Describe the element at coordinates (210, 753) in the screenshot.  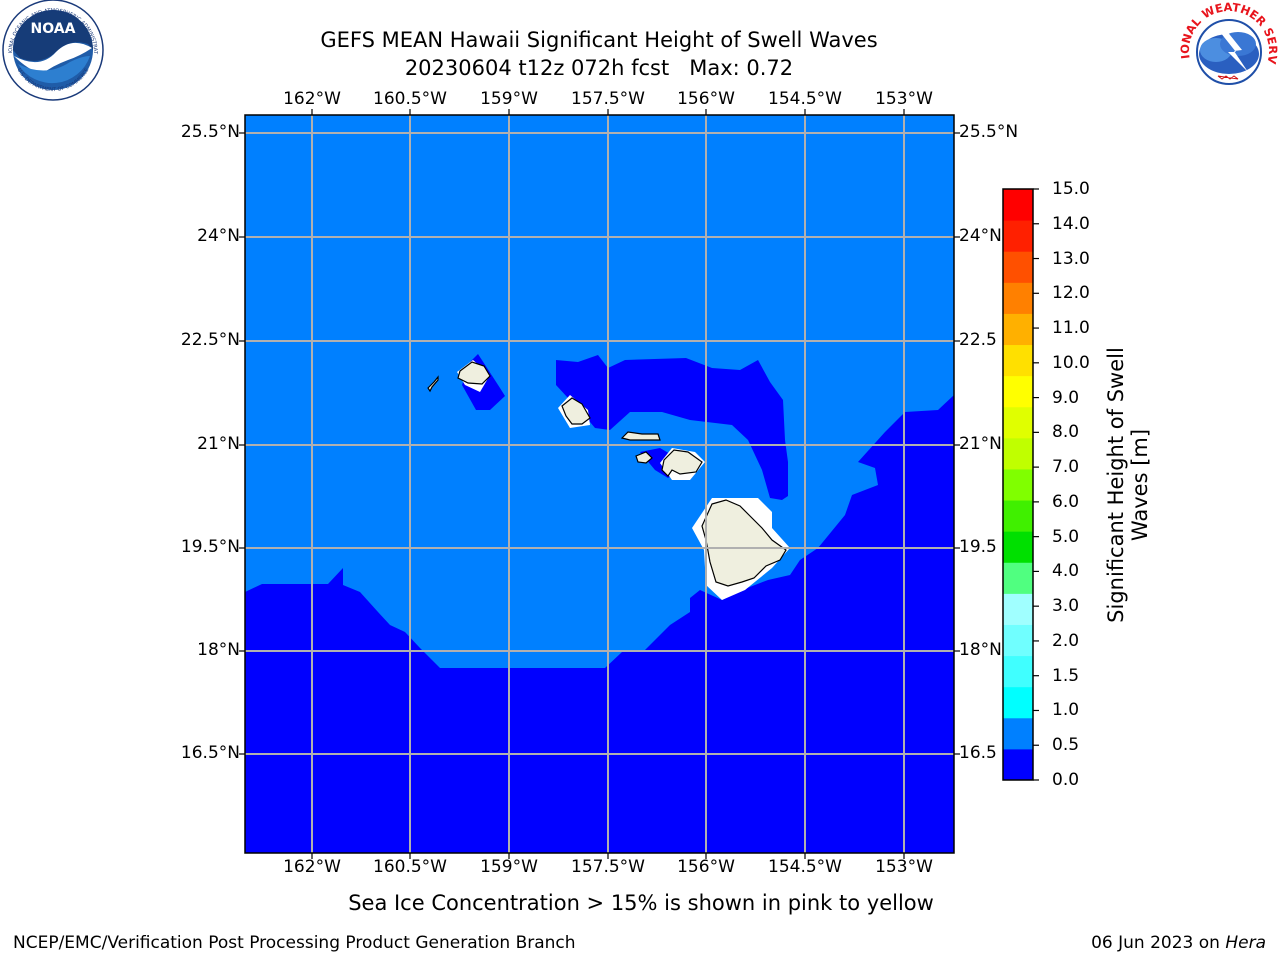
I see `lat-tick-label-left: 16.5°N` at that location.